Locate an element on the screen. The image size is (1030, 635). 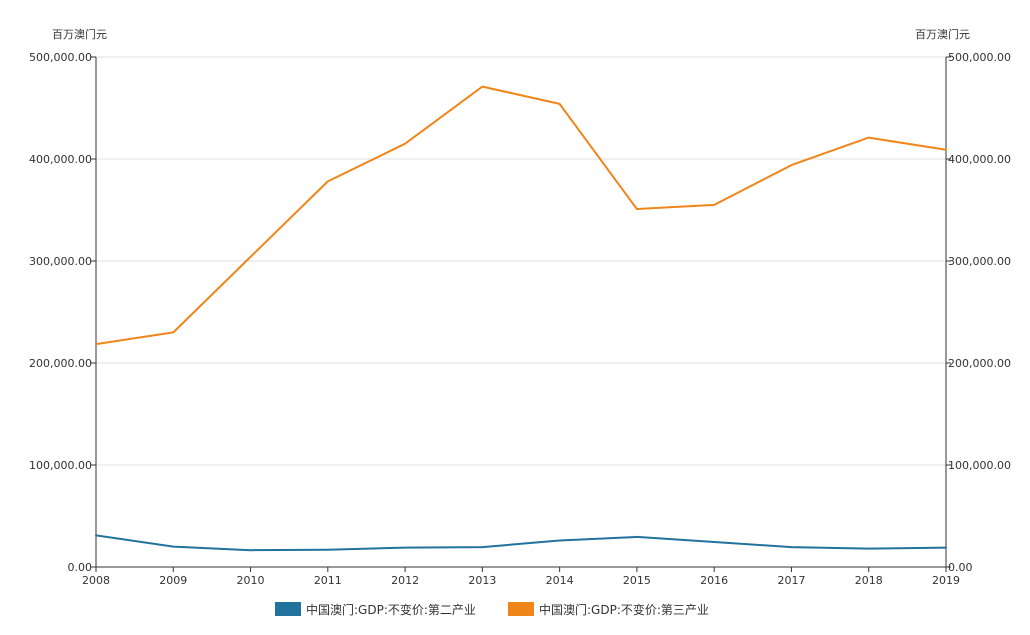
x-tick-label: 2015 is located at coordinates (637, 580).